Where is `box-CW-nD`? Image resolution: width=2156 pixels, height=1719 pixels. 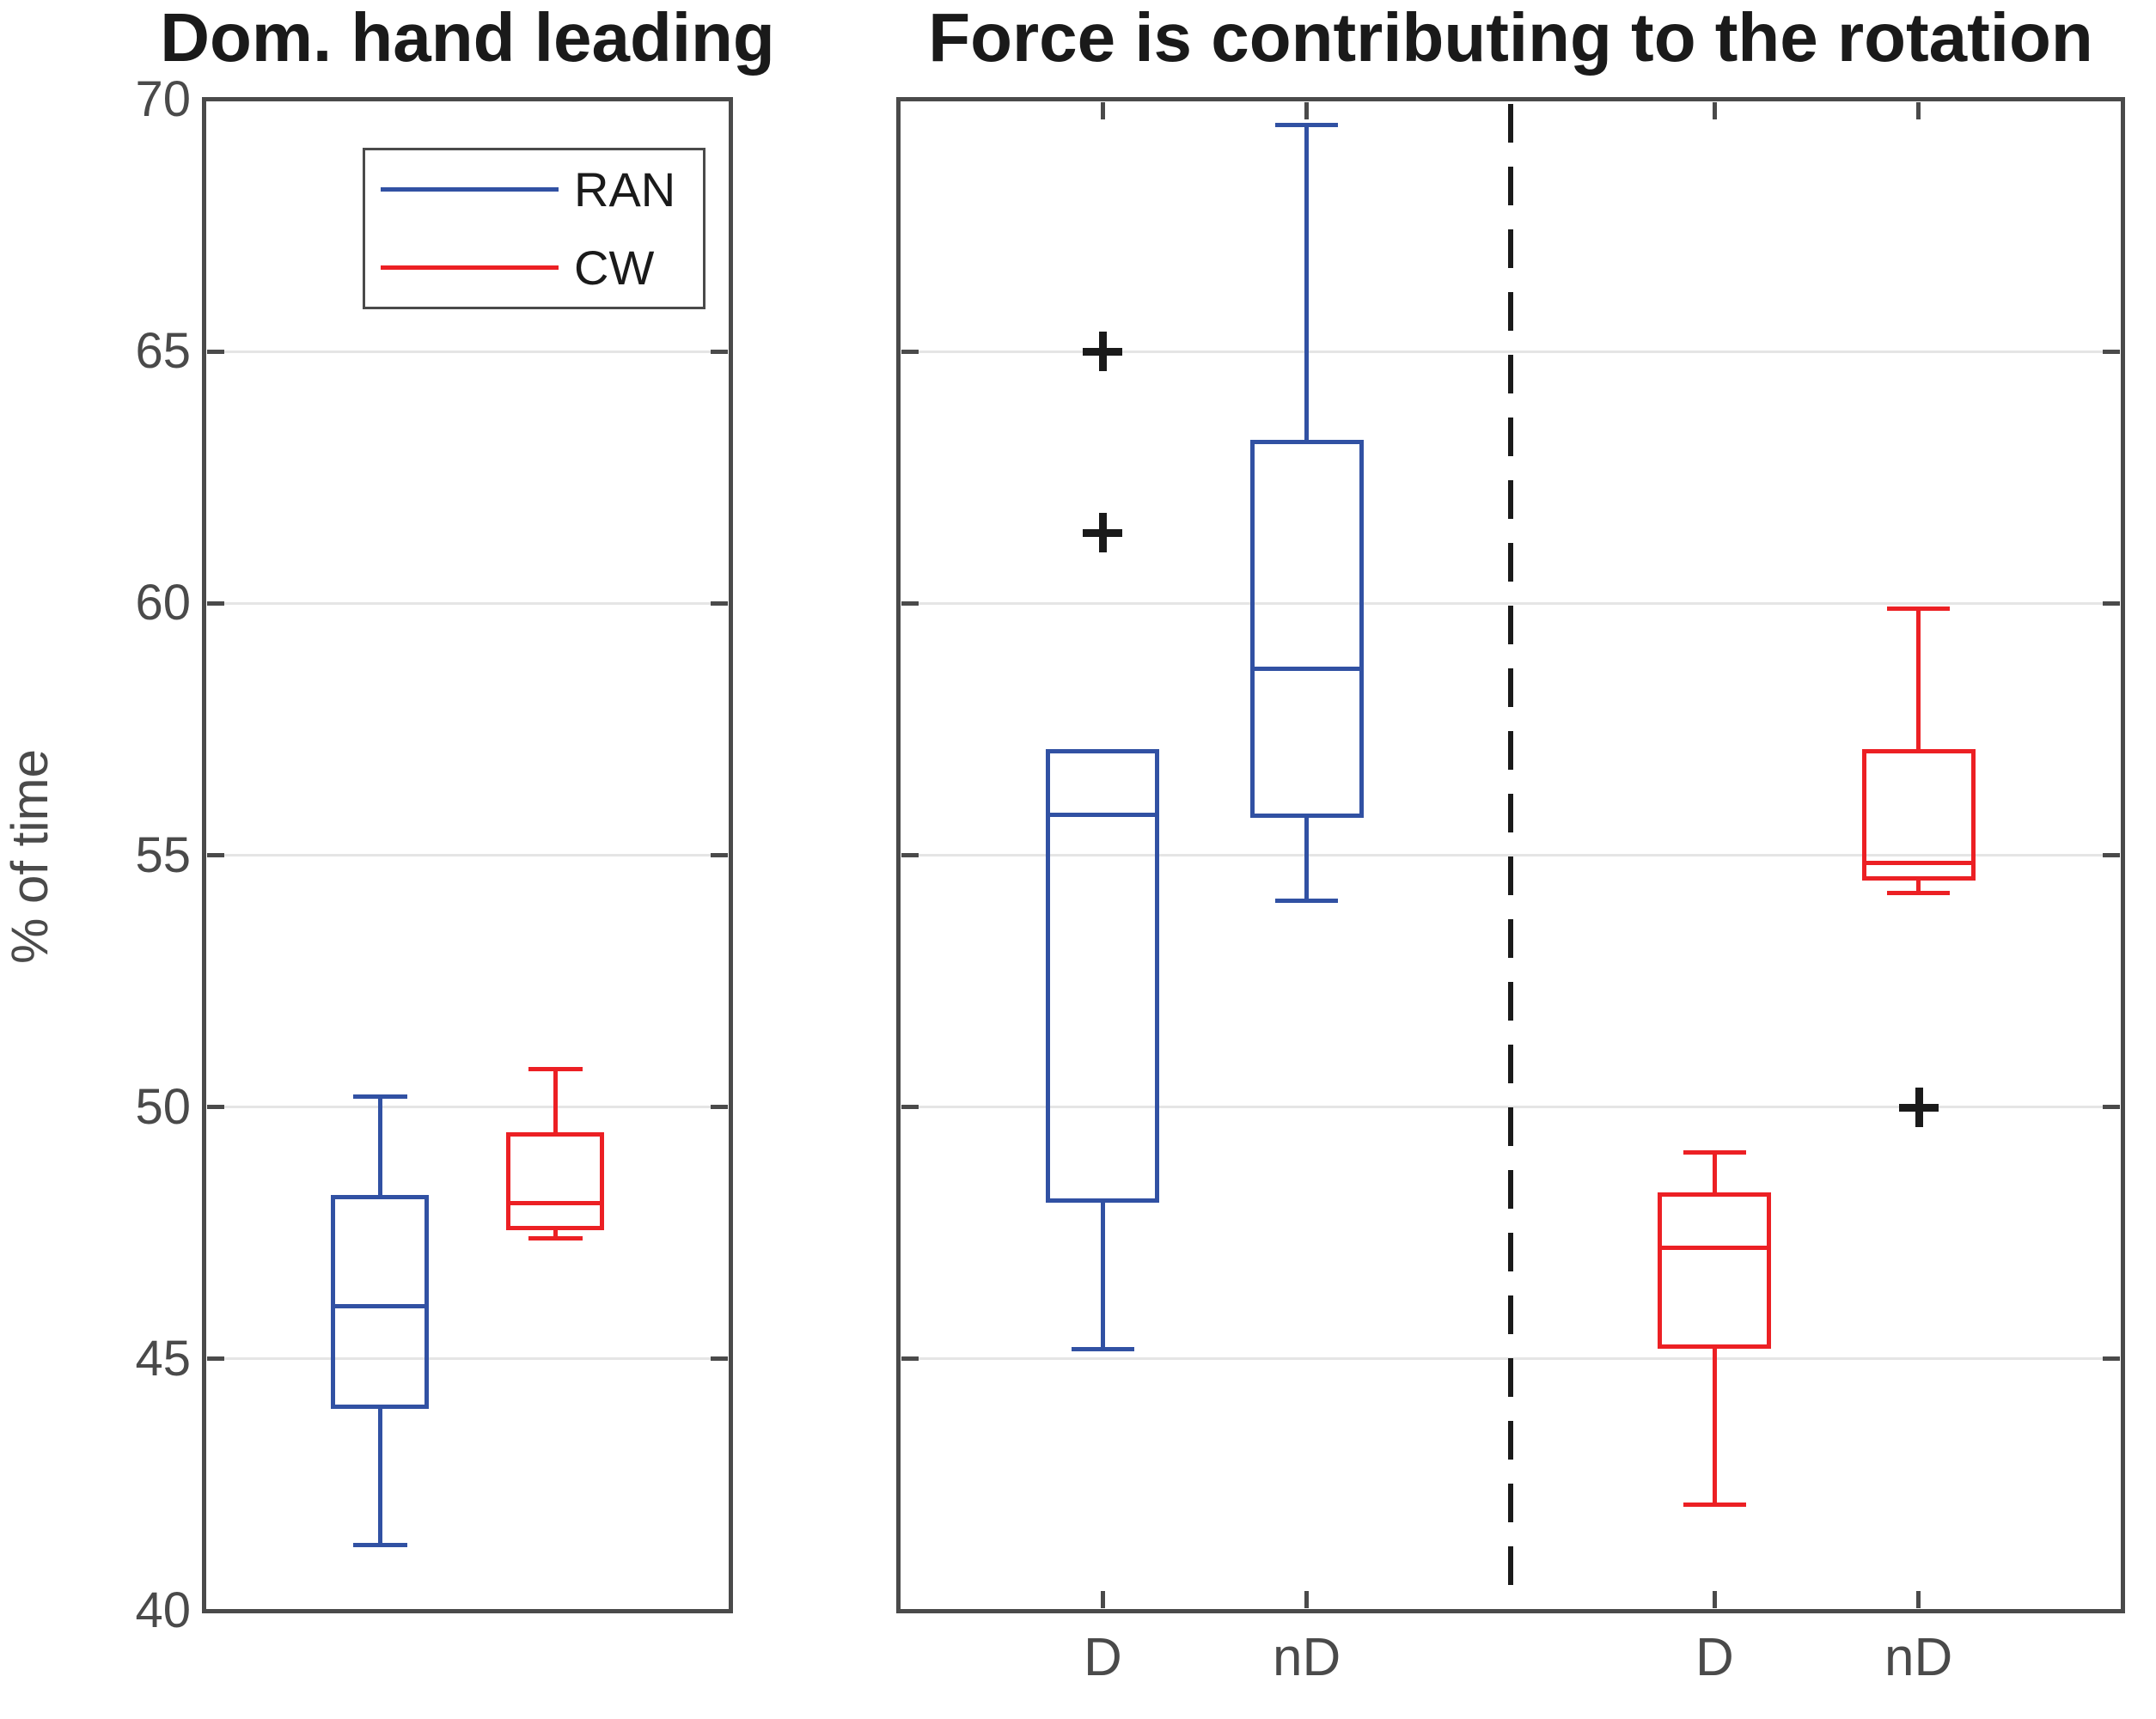 box-CW-nD is located at coordinates (1918, 815).